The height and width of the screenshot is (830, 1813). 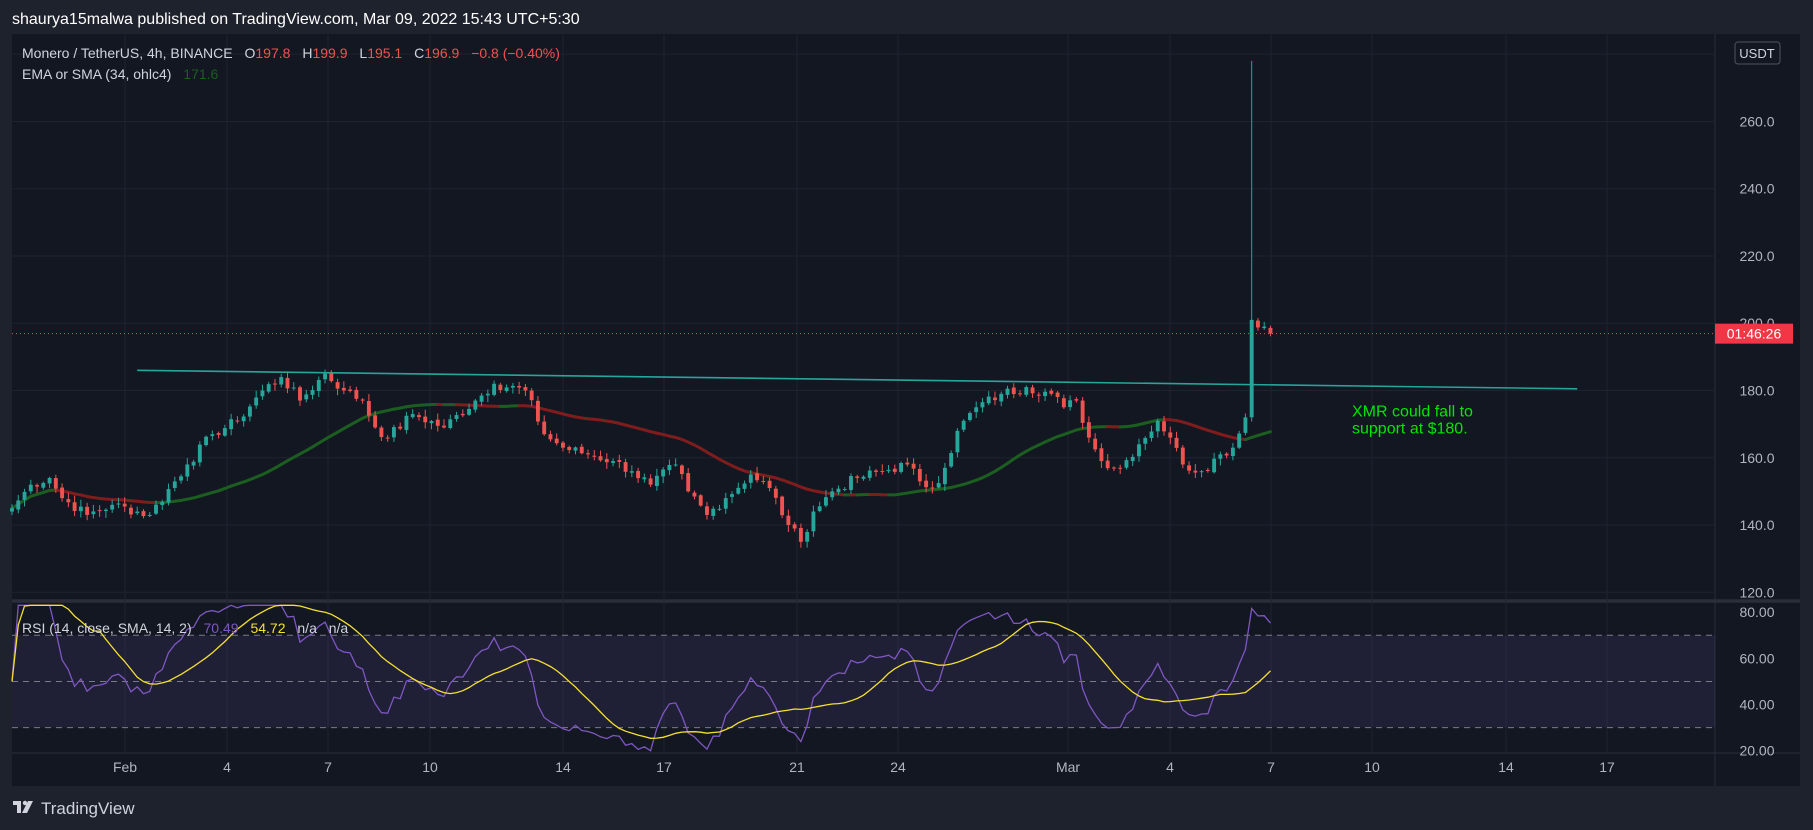 I want to click on high-value: 199.9, so click(x=329, y=53).